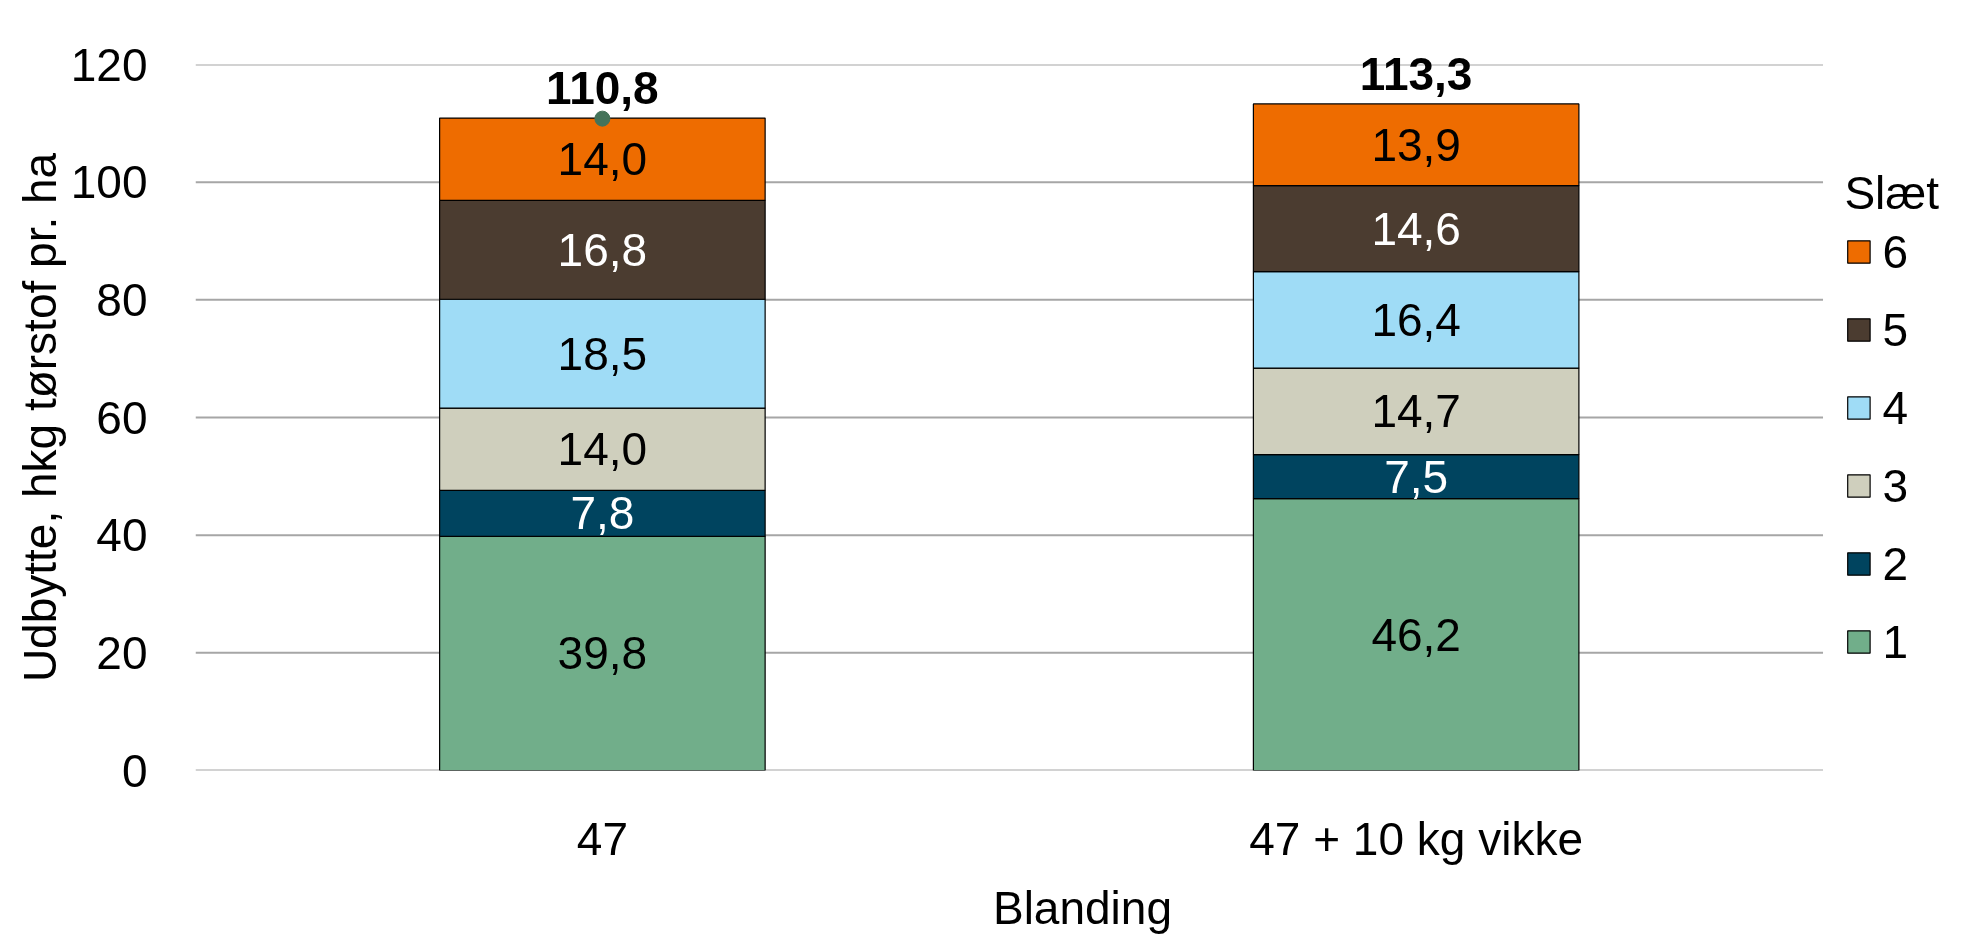  Describe the element at coordinates (1416, 634) in the screenshot. I see `data-label: 46,2` at that location.